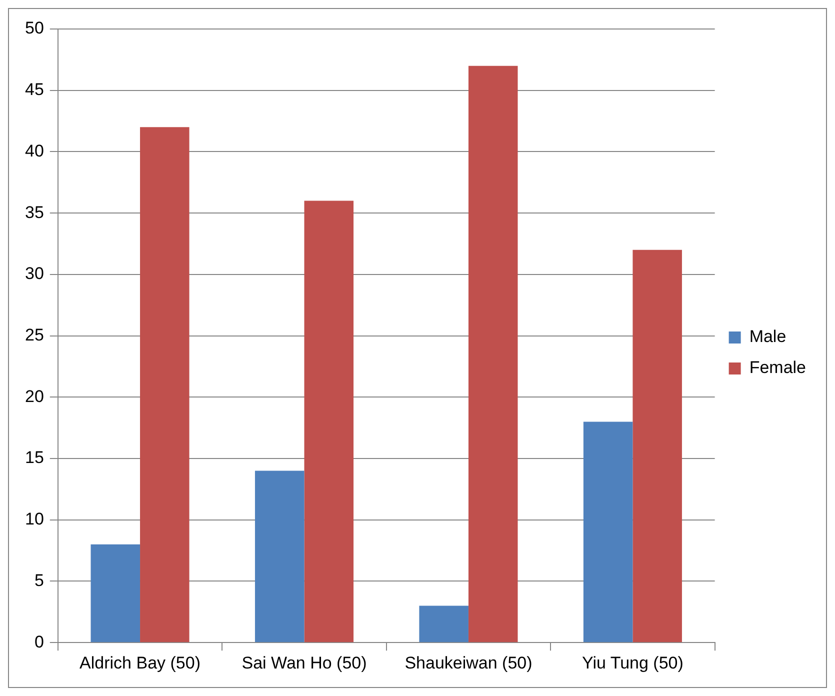  I want to click on y-tick-label: 25, so click(34, 334).